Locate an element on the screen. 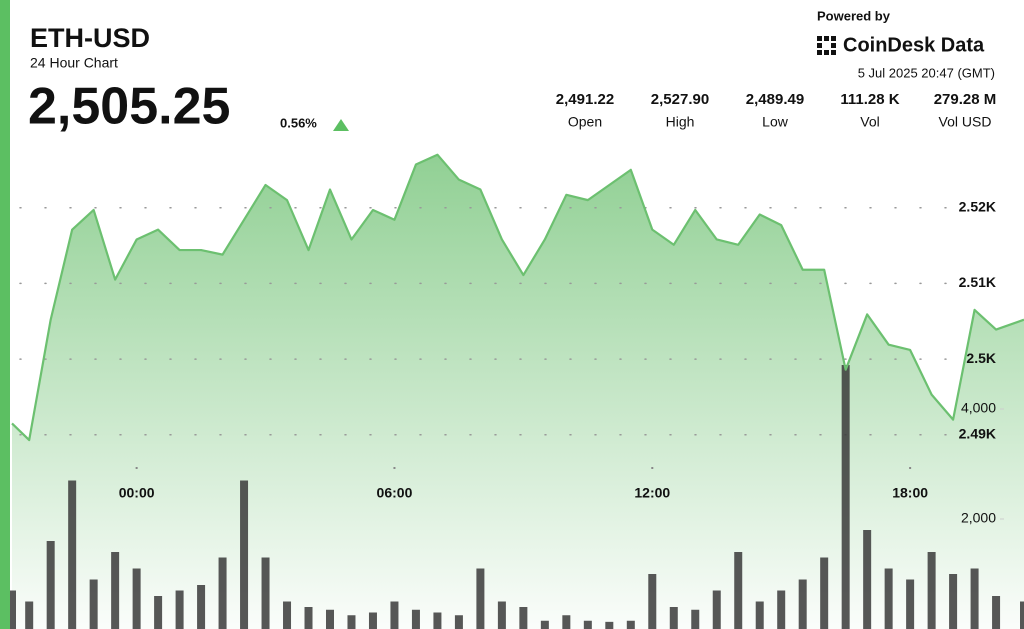 Image resolution: width=1024 pixels, height=629 pixels. up-arrow is located at coordinates (341, 125).